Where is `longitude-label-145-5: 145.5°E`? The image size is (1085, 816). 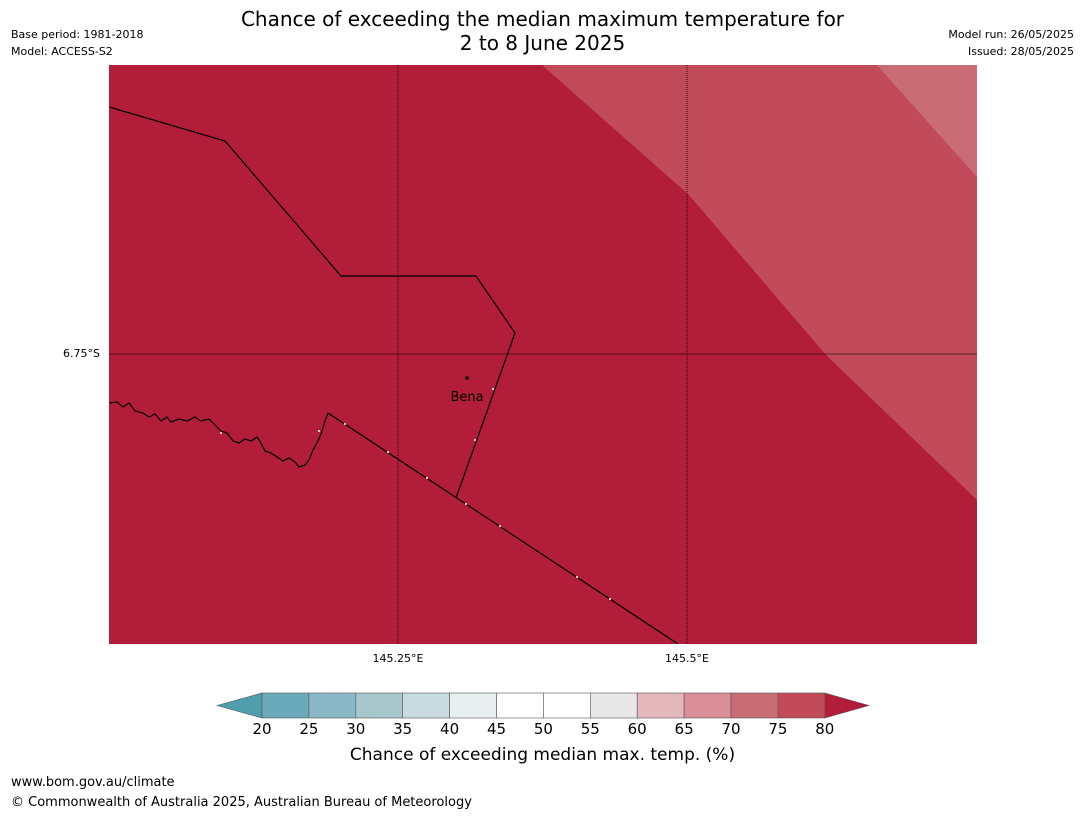
longitude-label-145-5: 145.5°E is located at coordinates (687, 658).